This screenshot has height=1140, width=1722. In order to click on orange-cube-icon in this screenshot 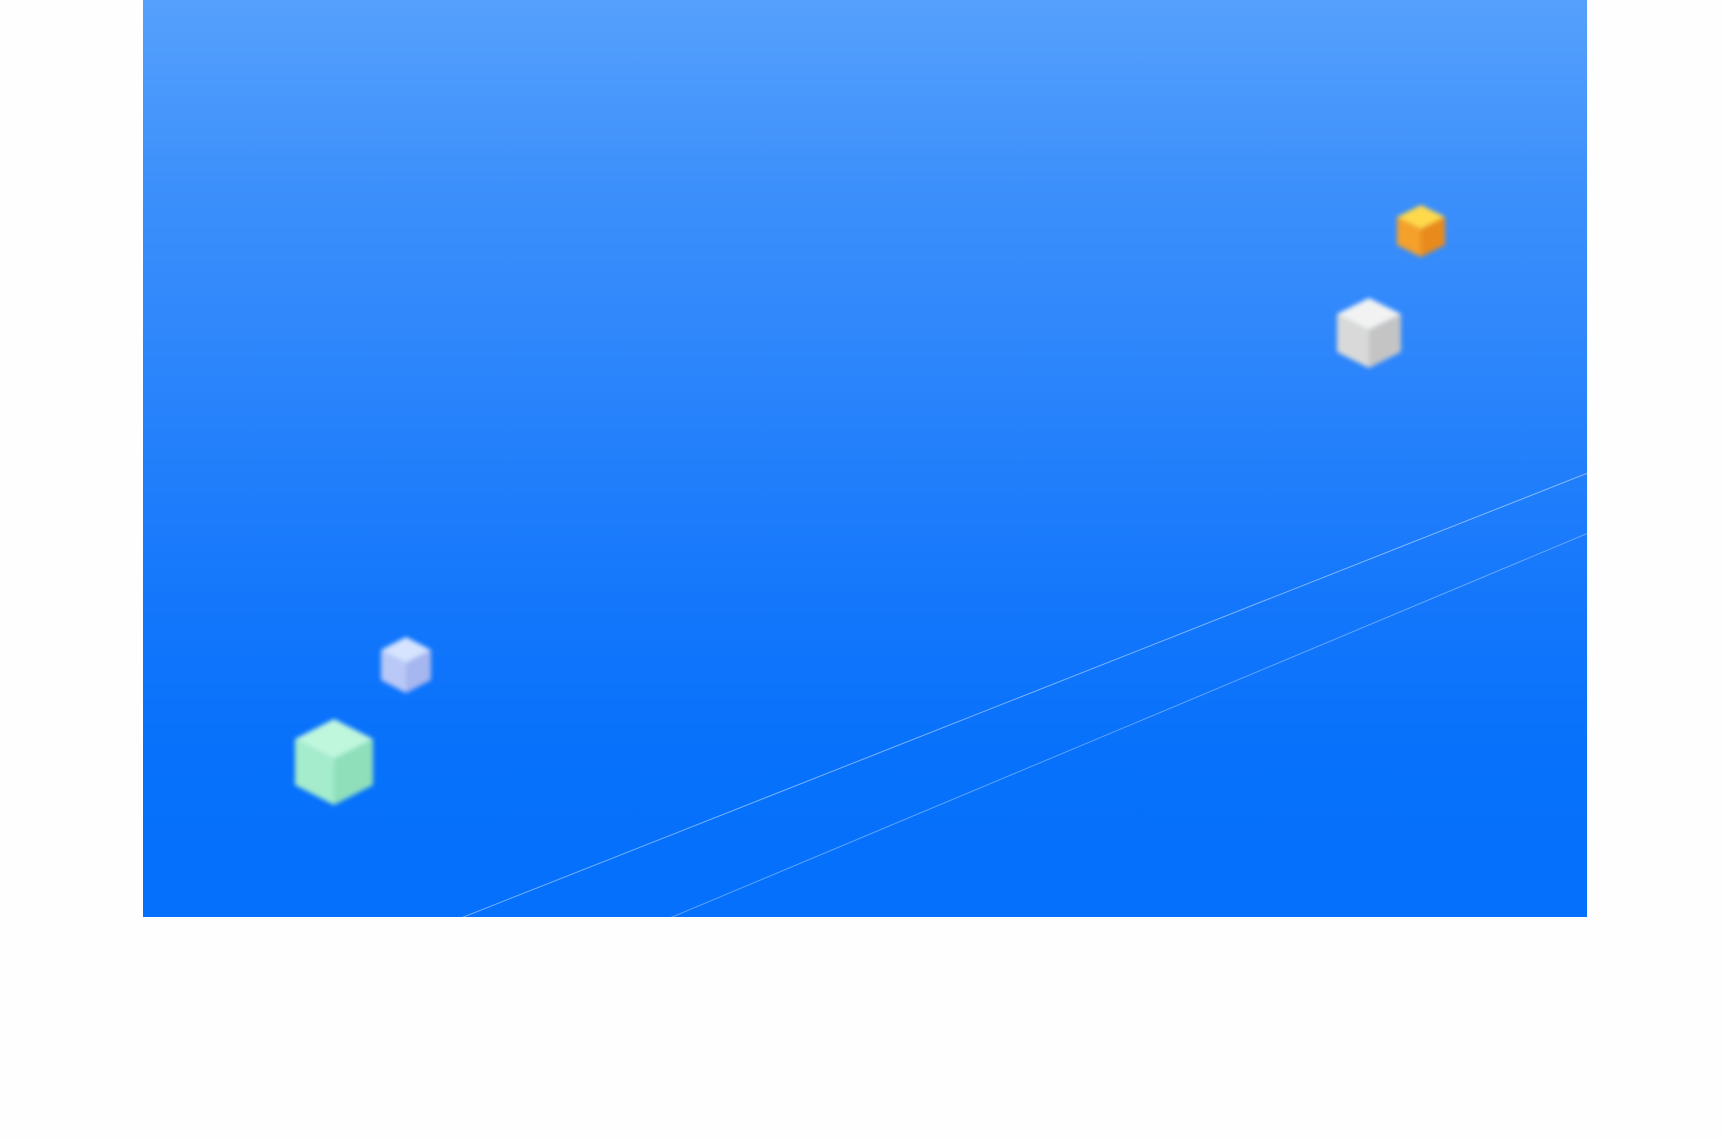, I will do `click(1421, 231)`.